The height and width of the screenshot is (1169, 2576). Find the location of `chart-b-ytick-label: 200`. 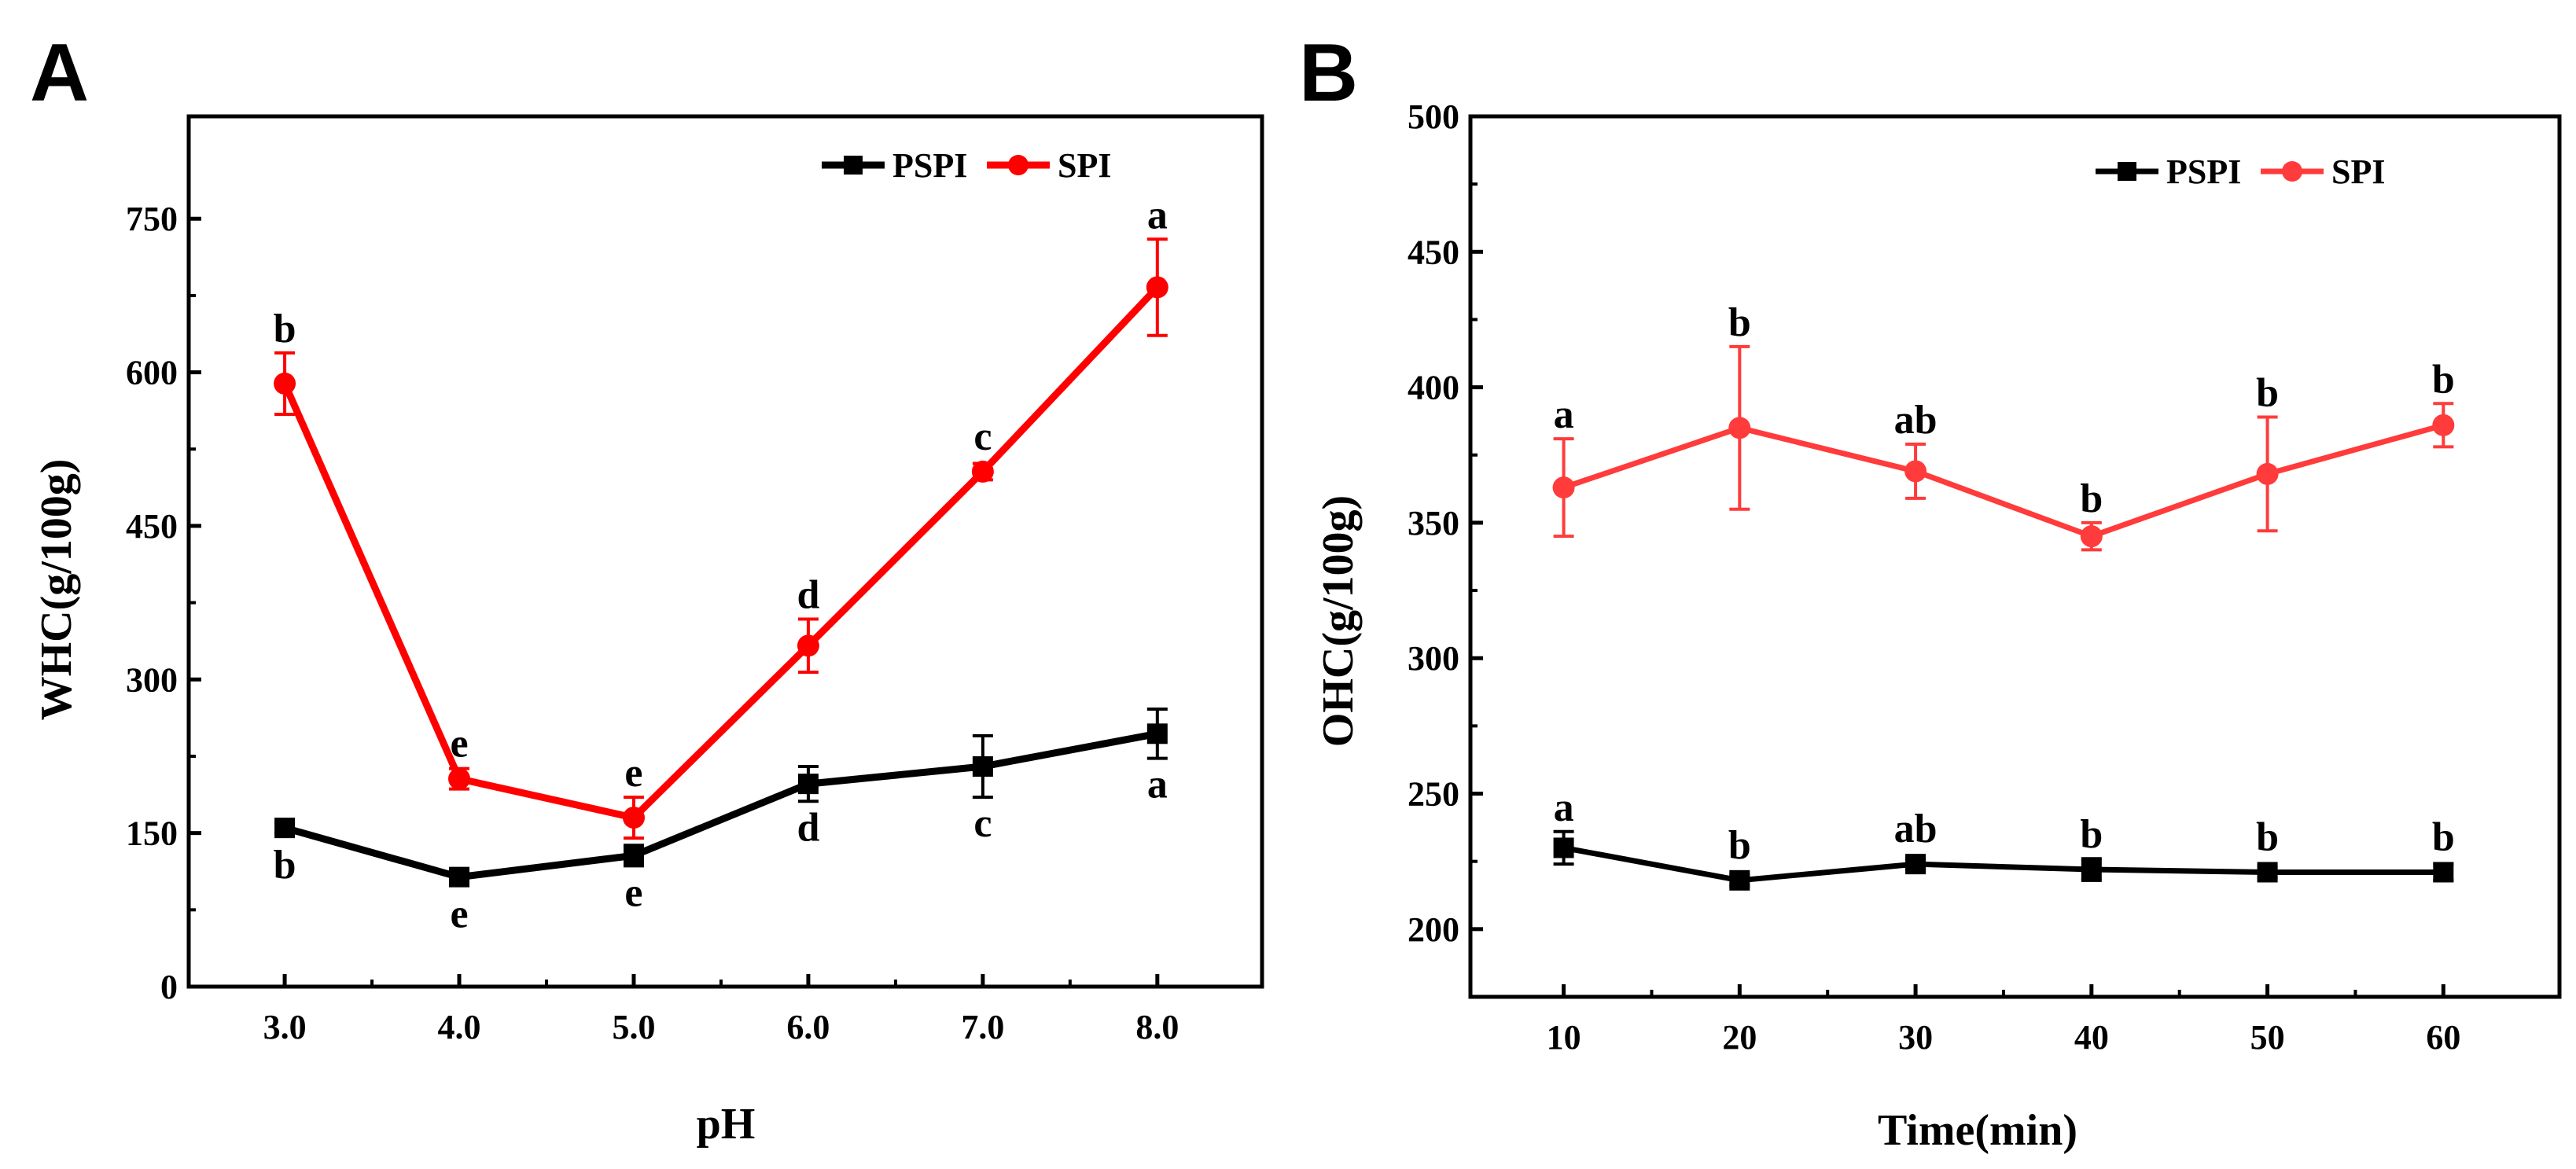

chart-b-ytick-label: 200 is located at coordinates (1433, 929).